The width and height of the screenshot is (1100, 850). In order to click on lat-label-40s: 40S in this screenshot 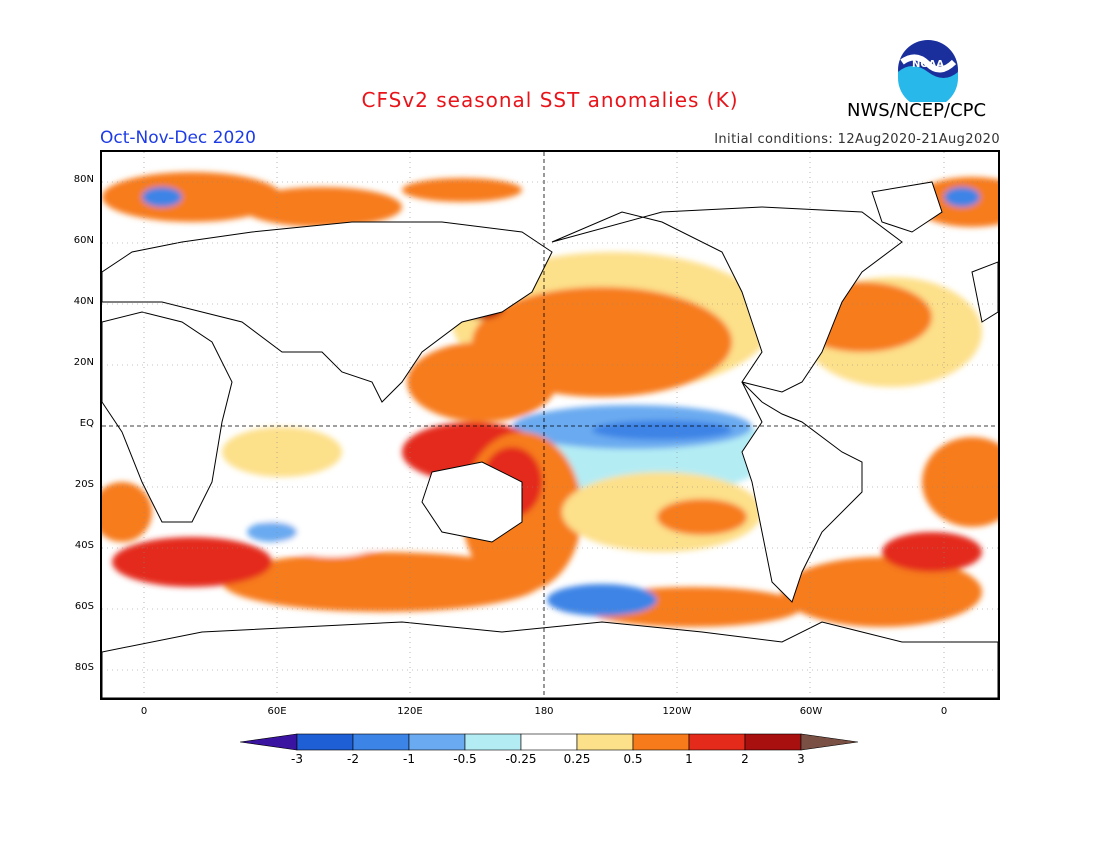, I will do `click(84, 545)`.